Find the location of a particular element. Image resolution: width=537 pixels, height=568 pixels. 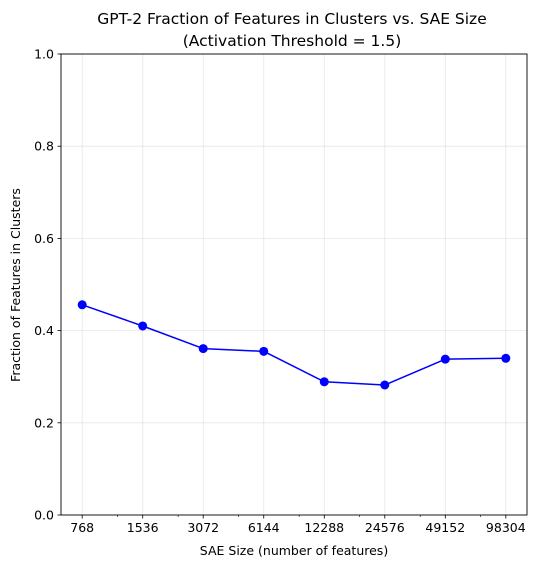

x-tick-label: 3072 is located at coordinates (203, 527).